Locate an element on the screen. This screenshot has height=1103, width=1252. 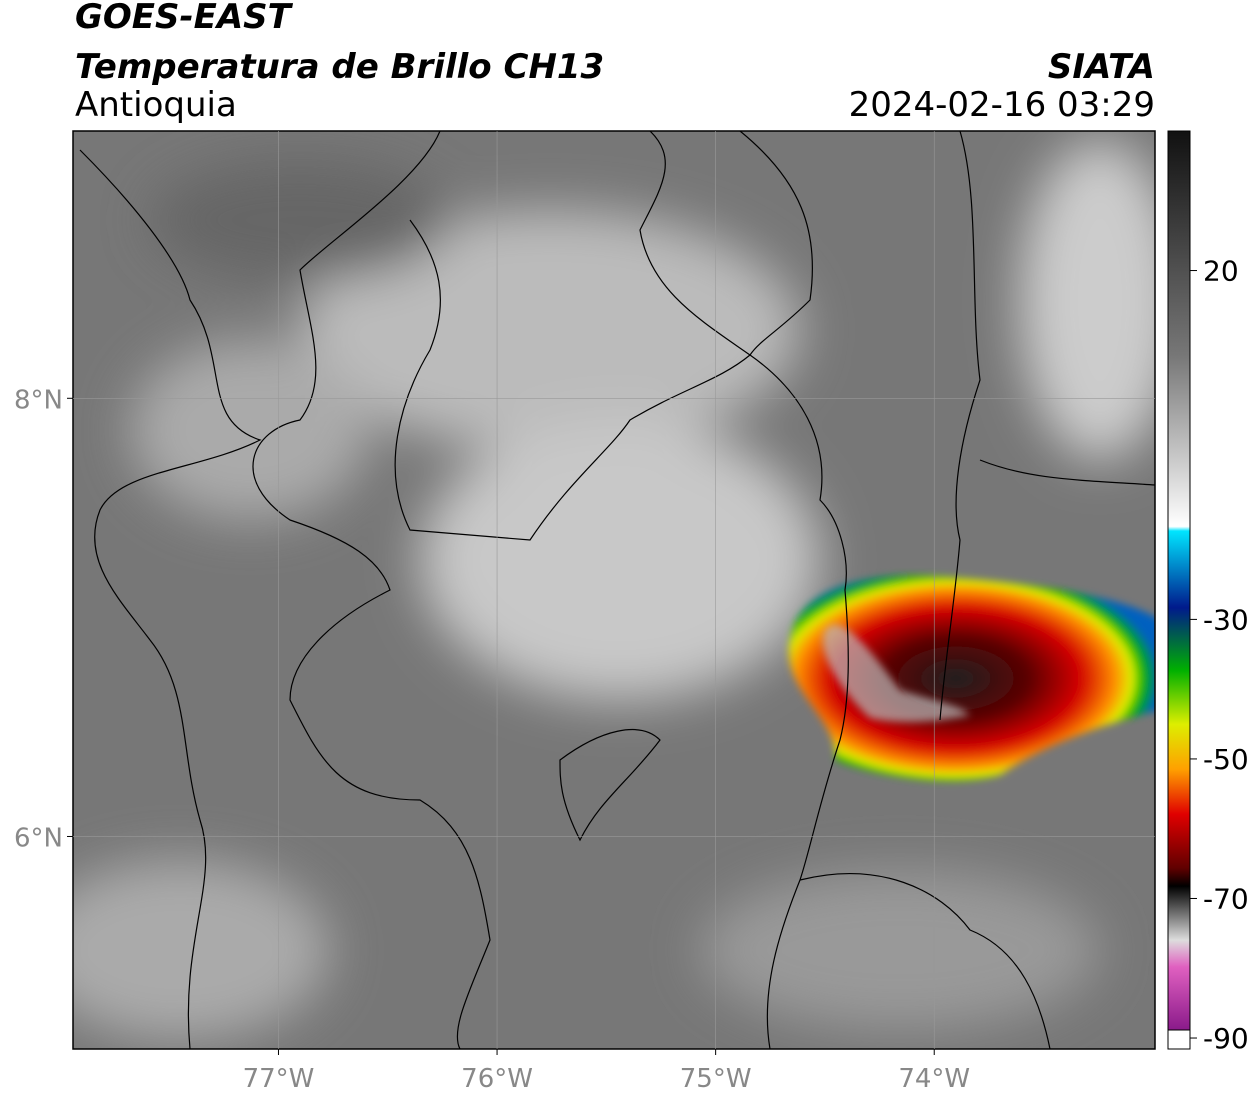
colorbar-label: -90 is located at coordinates (1226, 1038).